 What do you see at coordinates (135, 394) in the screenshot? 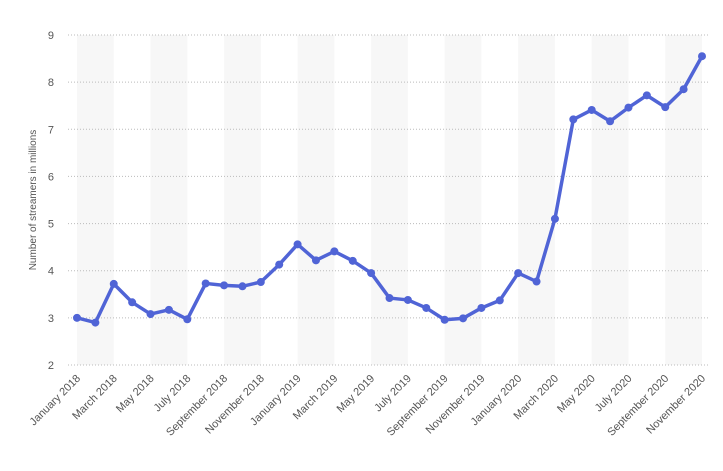
I see `x-tick-label: May 2018` at bounding box center [135, 394].